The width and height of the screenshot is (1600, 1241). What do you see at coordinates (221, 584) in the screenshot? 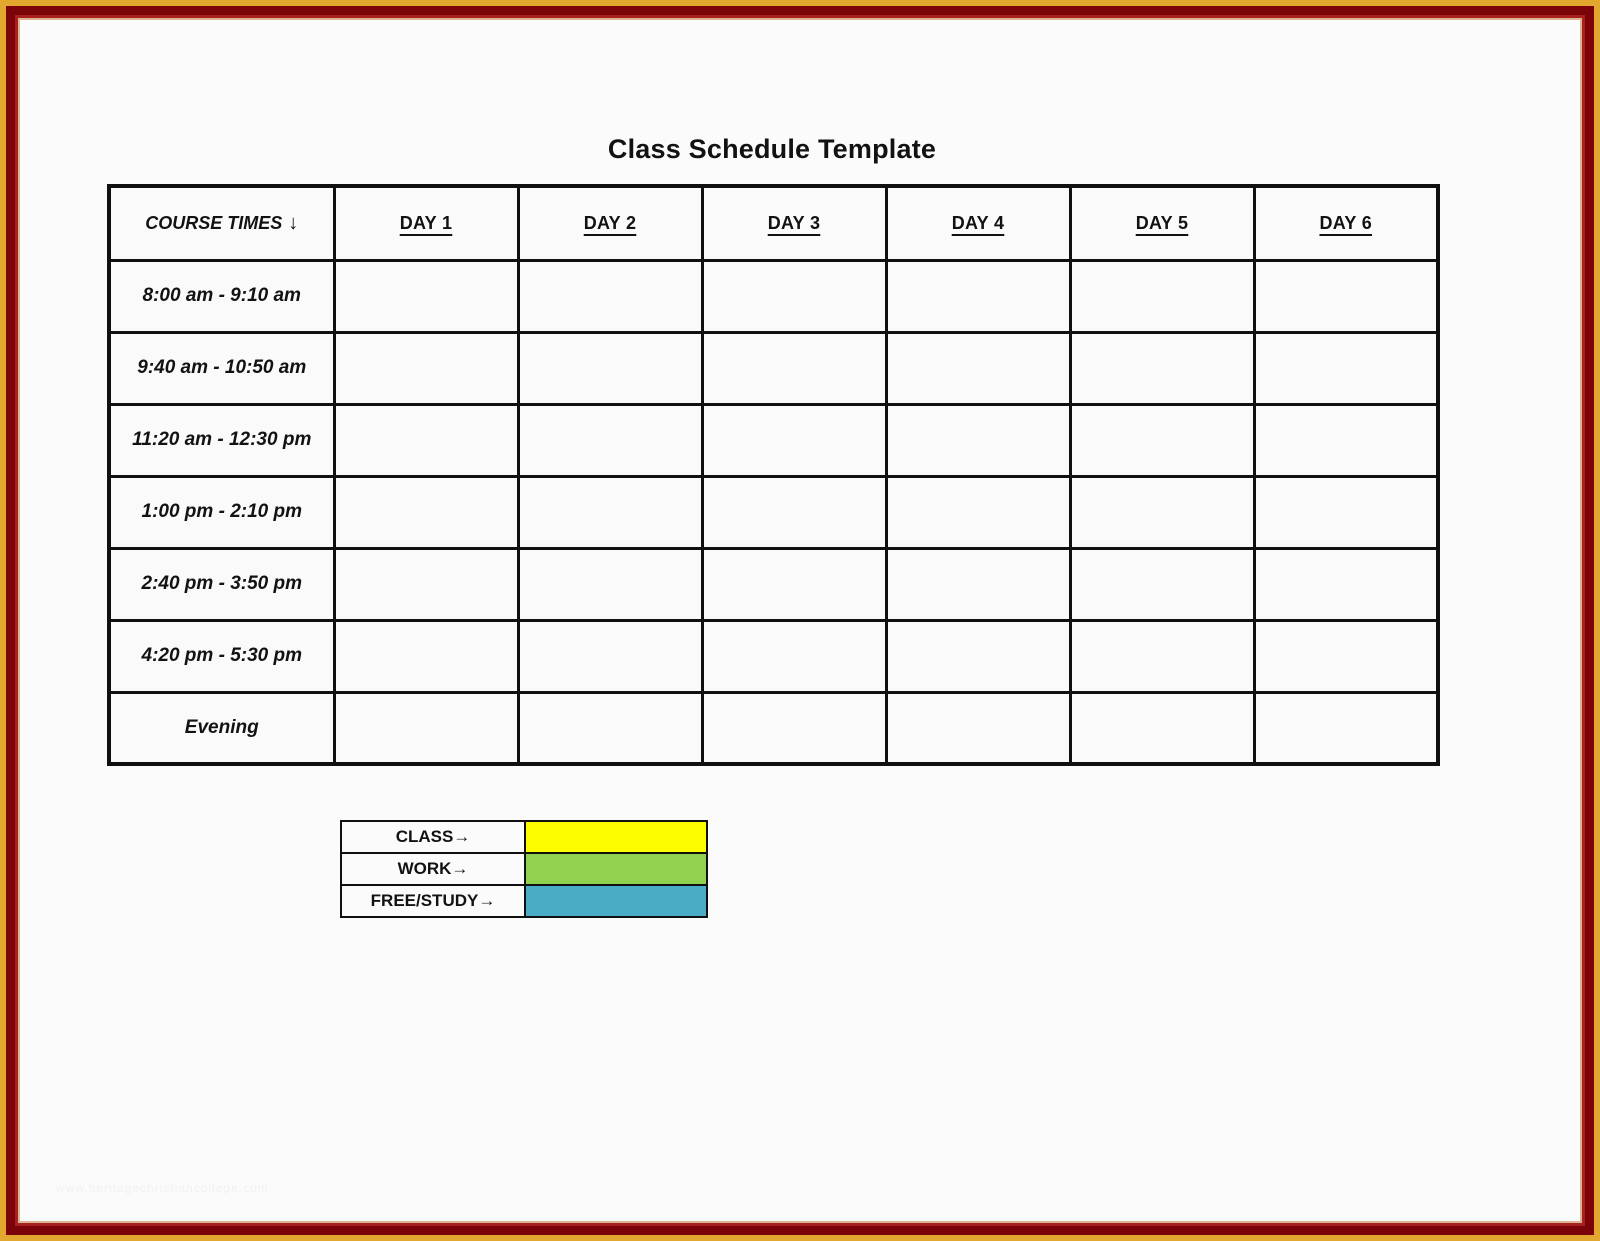
I see `time-slot-label: 2:40 pm - 3:50 pm` at bounding box center [221, 584].